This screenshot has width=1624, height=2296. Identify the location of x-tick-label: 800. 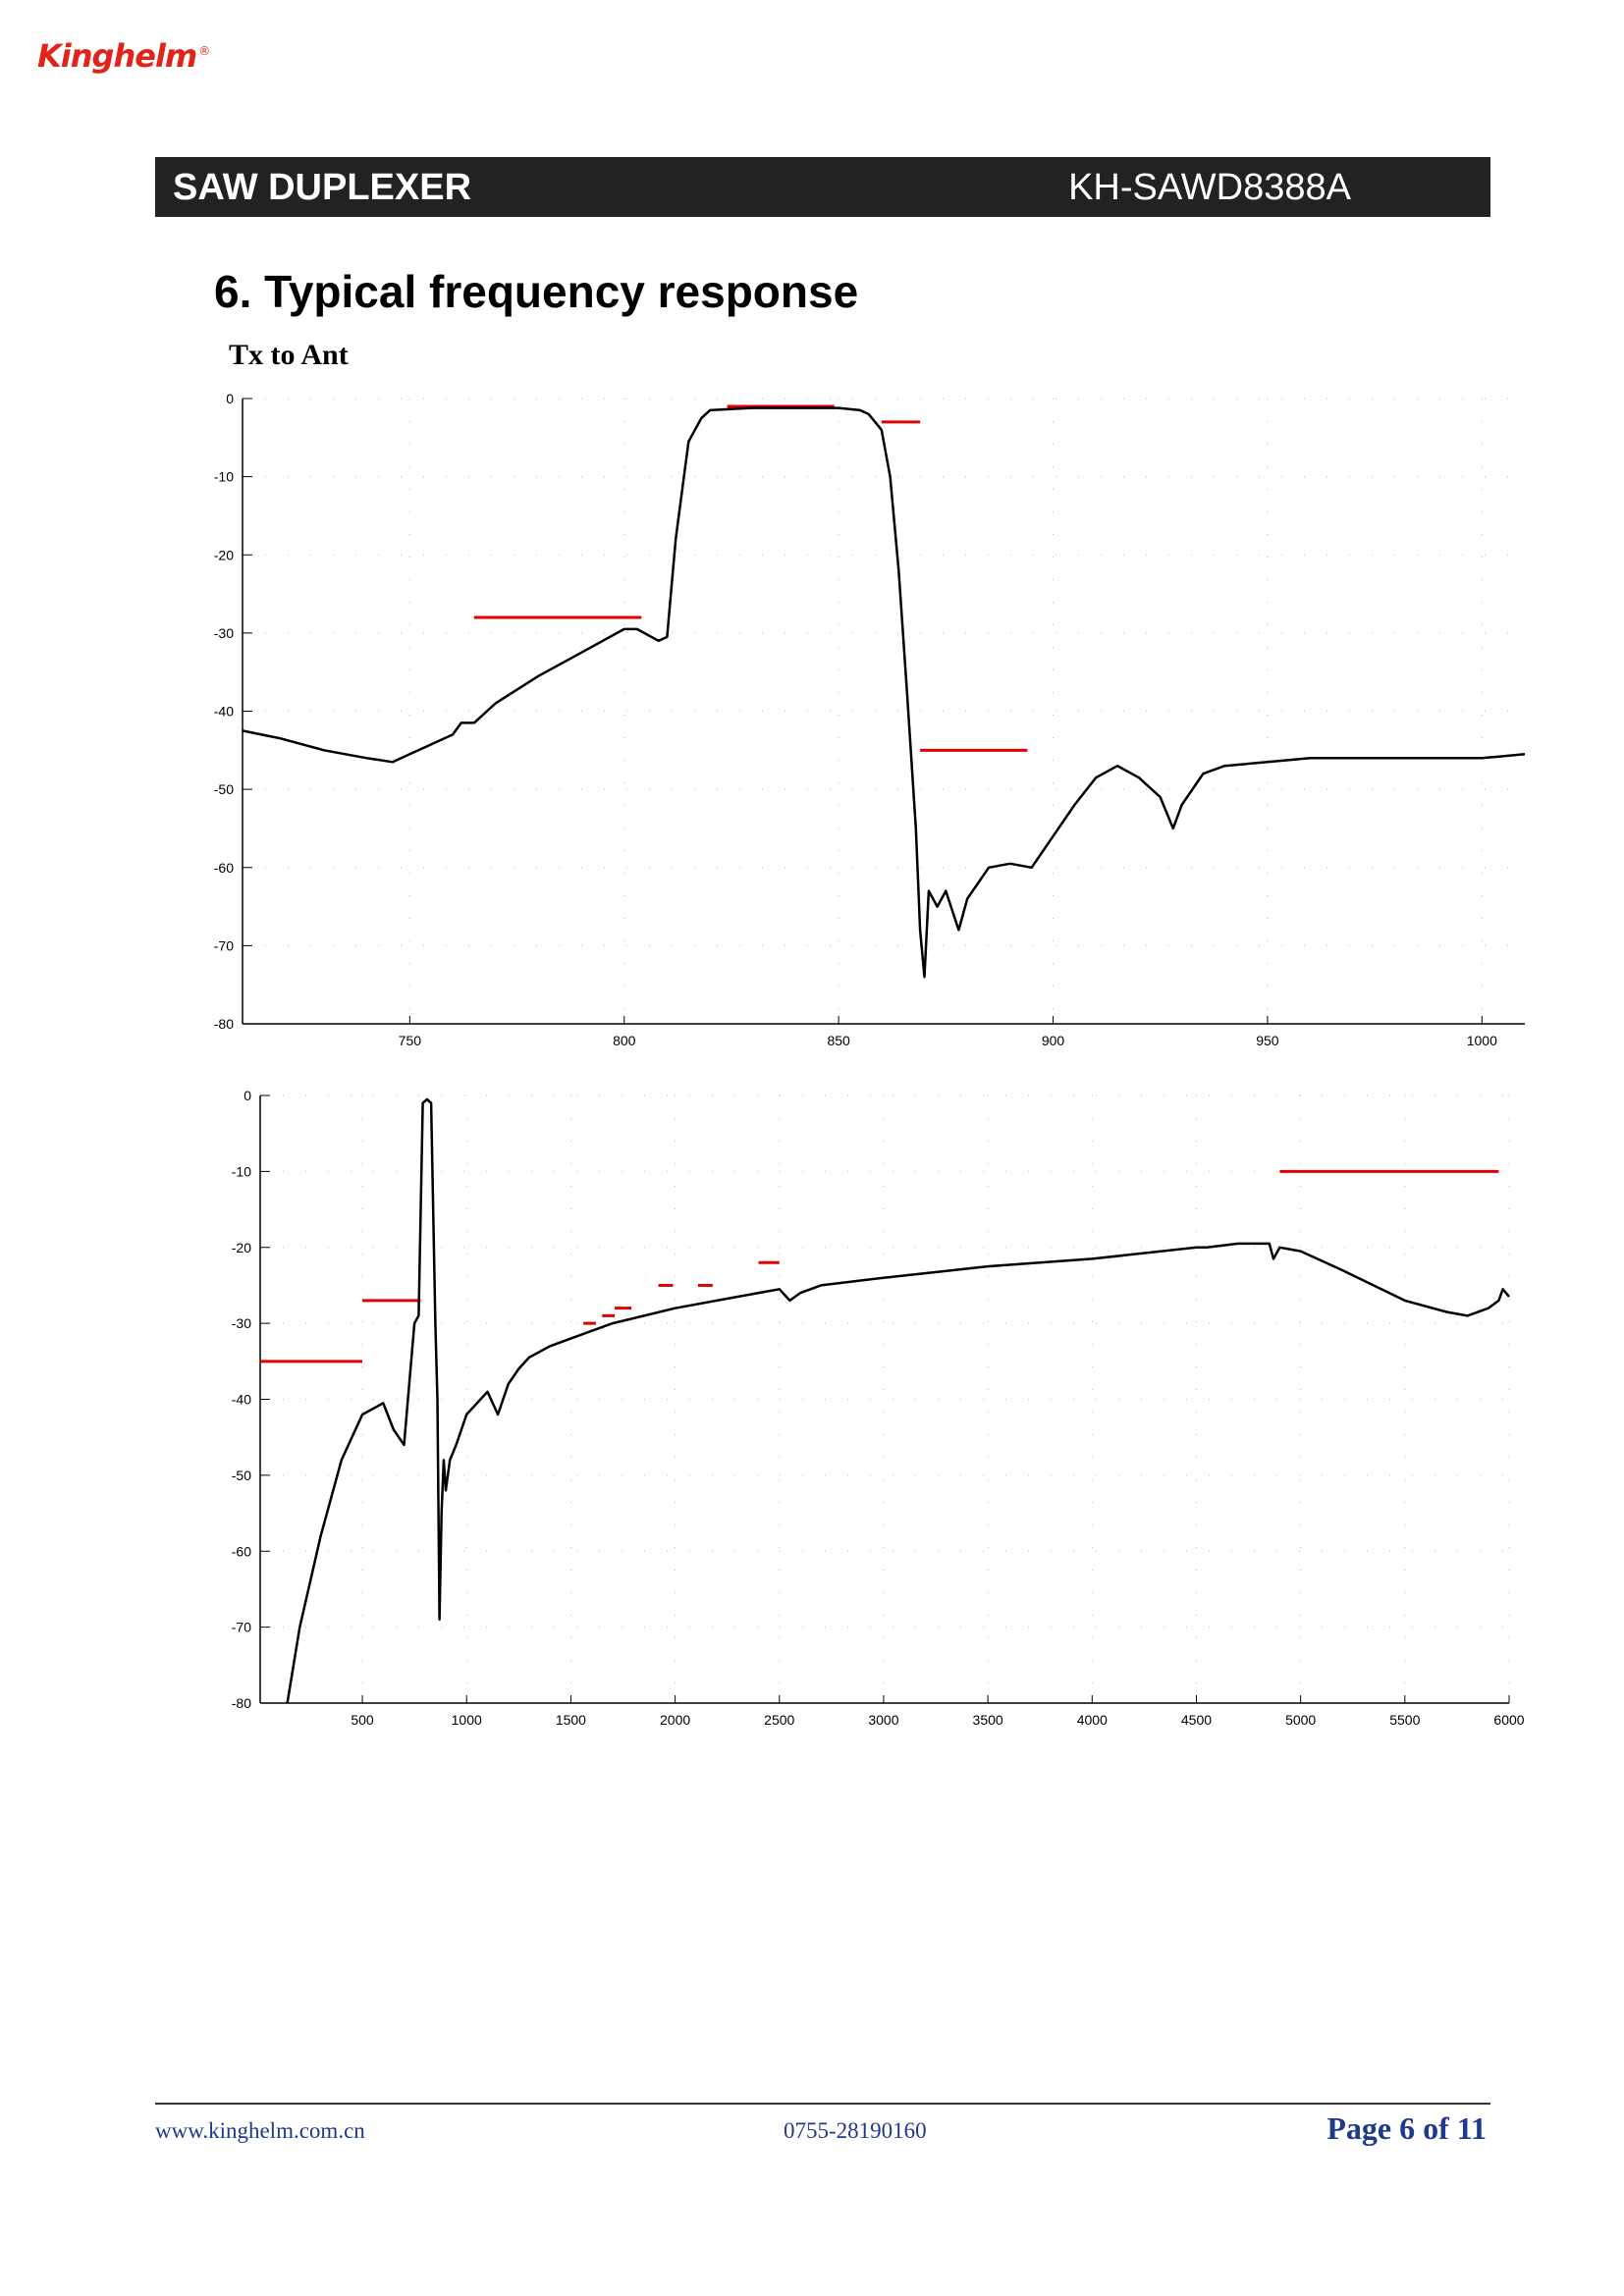
(624, 1041).